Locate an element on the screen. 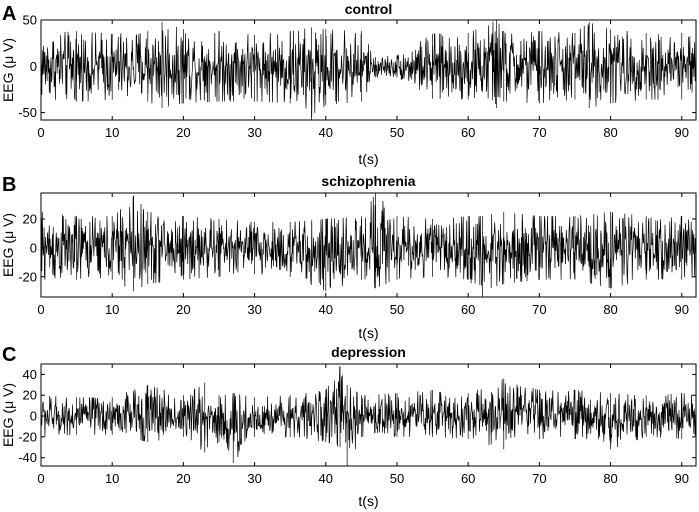 This screenshot has height=512, width=699. panel-letter: A is located at coordinates (9, 14).